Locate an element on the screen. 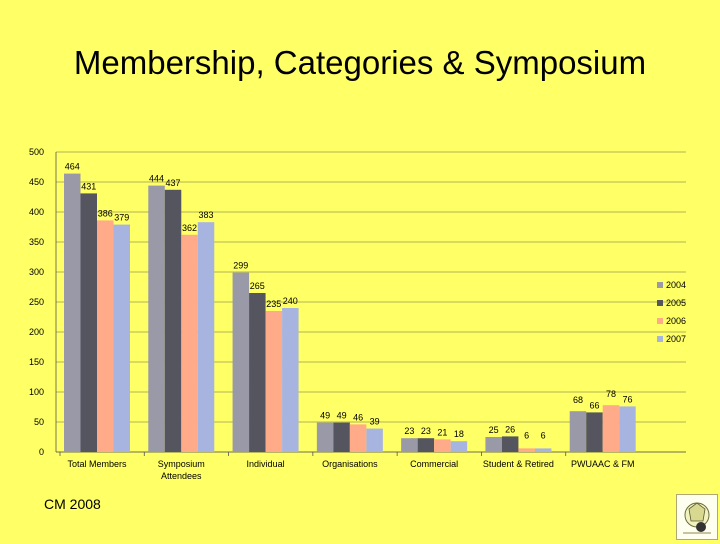 Image resolution: width=720 pixels, height=544 pixels. data-label: 383 is located at coordinates (206, 215).